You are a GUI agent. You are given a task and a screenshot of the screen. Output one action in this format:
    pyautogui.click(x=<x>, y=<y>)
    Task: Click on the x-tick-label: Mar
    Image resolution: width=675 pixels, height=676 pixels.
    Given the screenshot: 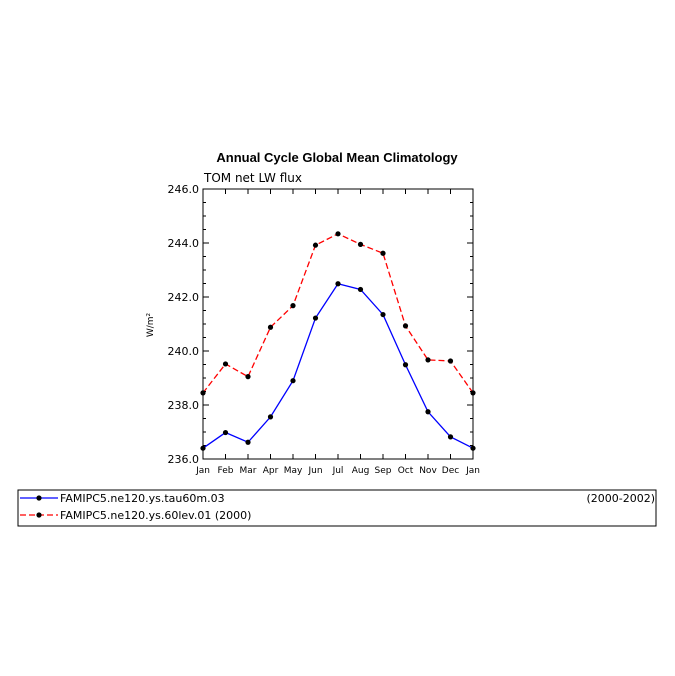 What is the action you would take?
    pyautogui.click(x=248, y=471)
    